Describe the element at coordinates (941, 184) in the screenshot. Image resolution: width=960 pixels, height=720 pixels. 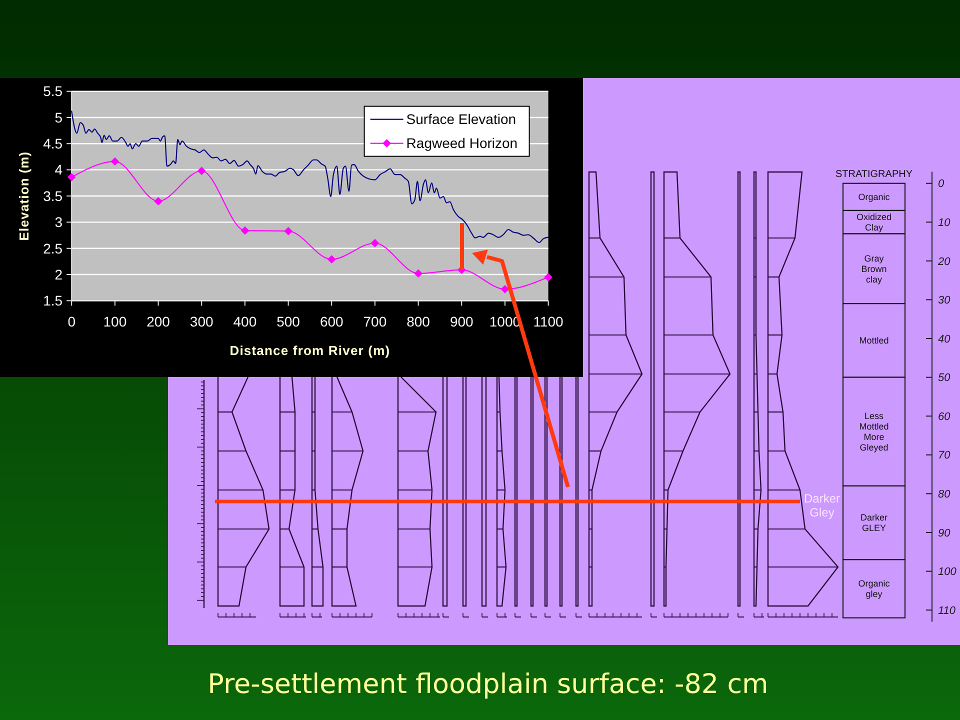
I see `y-tick-label: 0` at that location.